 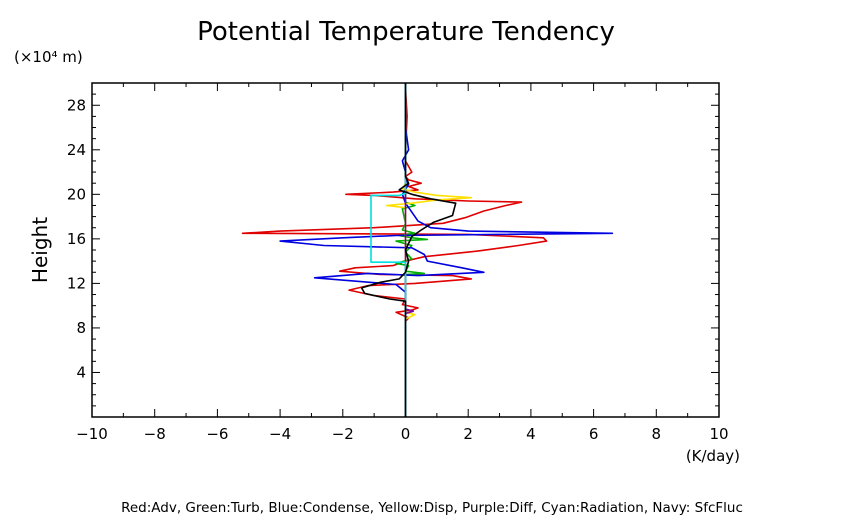 I want to click on y-tick-label: 28, so click(x=76, y=105).